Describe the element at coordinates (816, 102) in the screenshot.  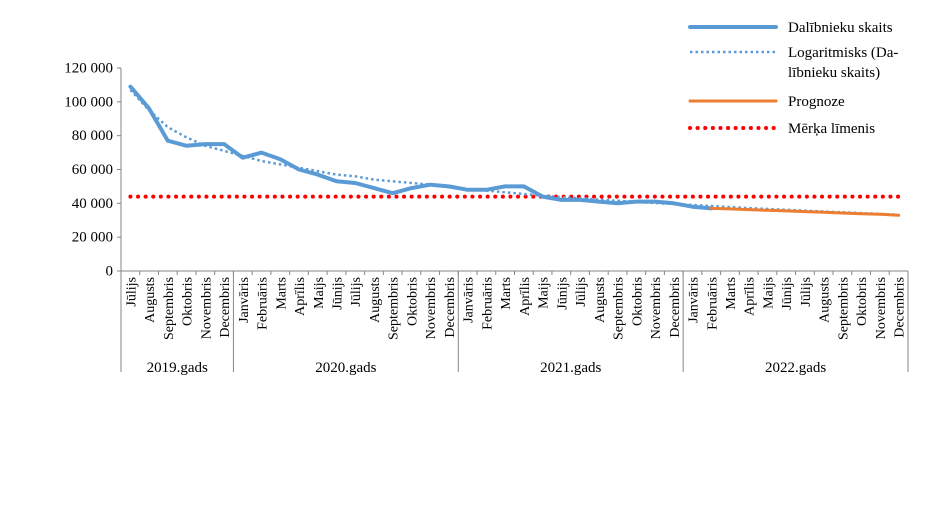
I see `legend-label: Prognoze` at that location.